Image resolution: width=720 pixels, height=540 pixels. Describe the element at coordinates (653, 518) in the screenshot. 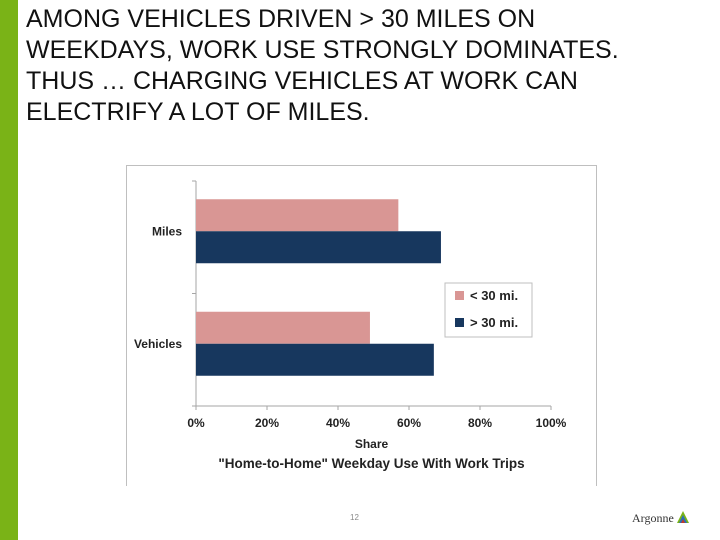

I see `logo-text: Argonne` at that location.